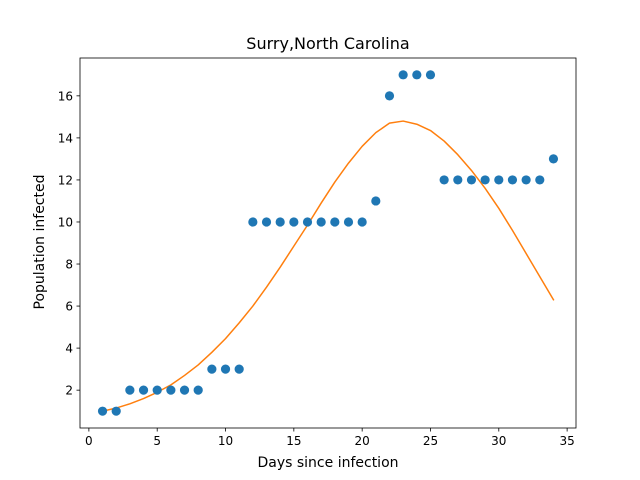 The image size is (640, 480). What do you see at coordinates (157, 441) in the screenshot?
I see `x-tick-label: 5` at bounding box center [157, 441].